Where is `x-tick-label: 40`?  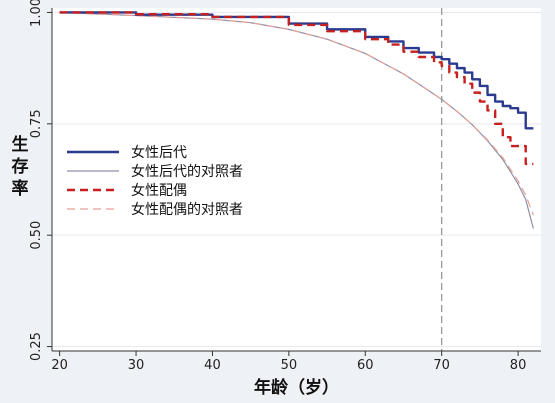 x-tick-label: 40 is located at coordinates (212, 365).